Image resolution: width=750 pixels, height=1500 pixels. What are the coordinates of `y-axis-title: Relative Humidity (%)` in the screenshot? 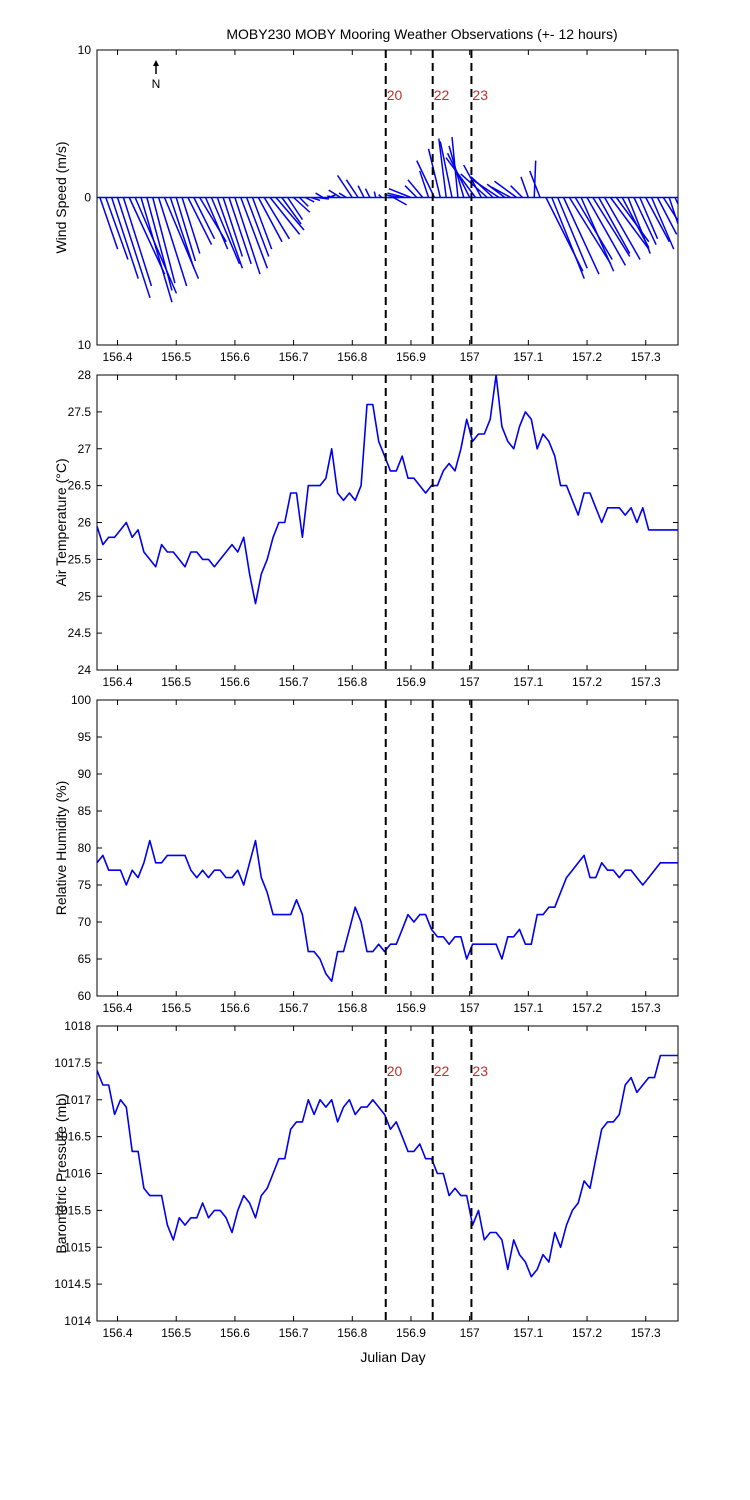 It's located at (61, 848).